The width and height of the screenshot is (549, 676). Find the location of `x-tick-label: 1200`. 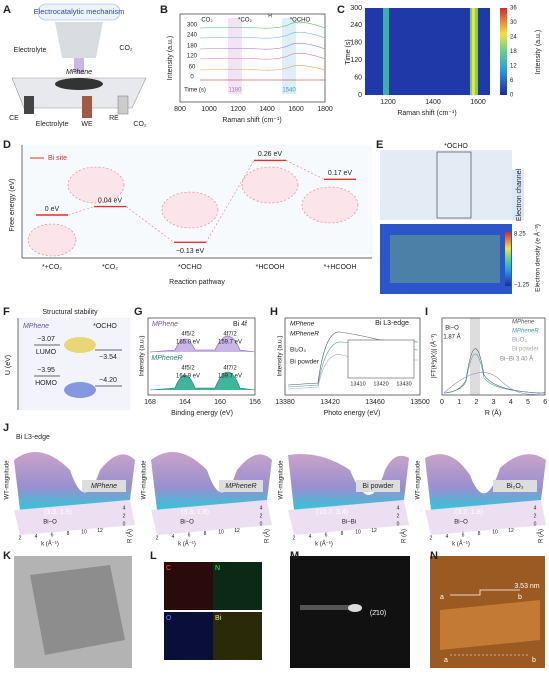

x-tick-label: 1200 is located at coordinates (388, 102).